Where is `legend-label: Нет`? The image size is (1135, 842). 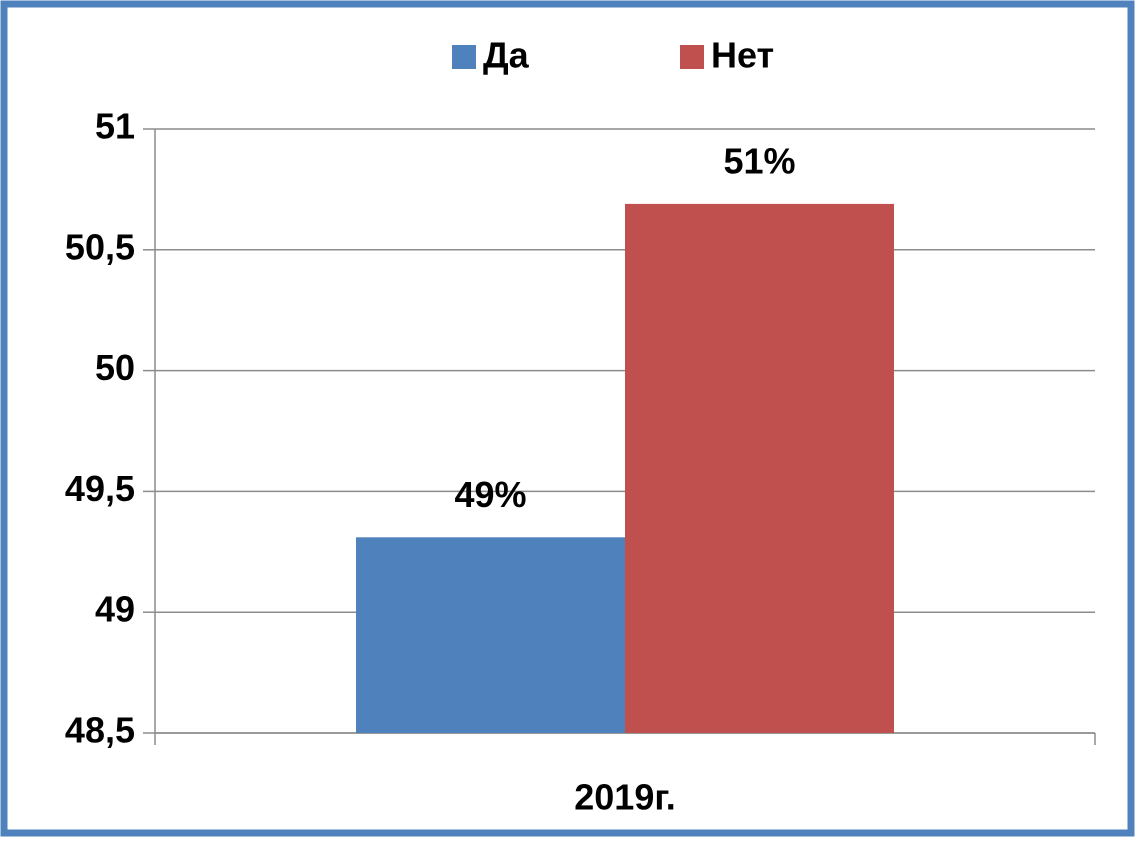
legend-label: Нет is located at coordinates (742, 55).